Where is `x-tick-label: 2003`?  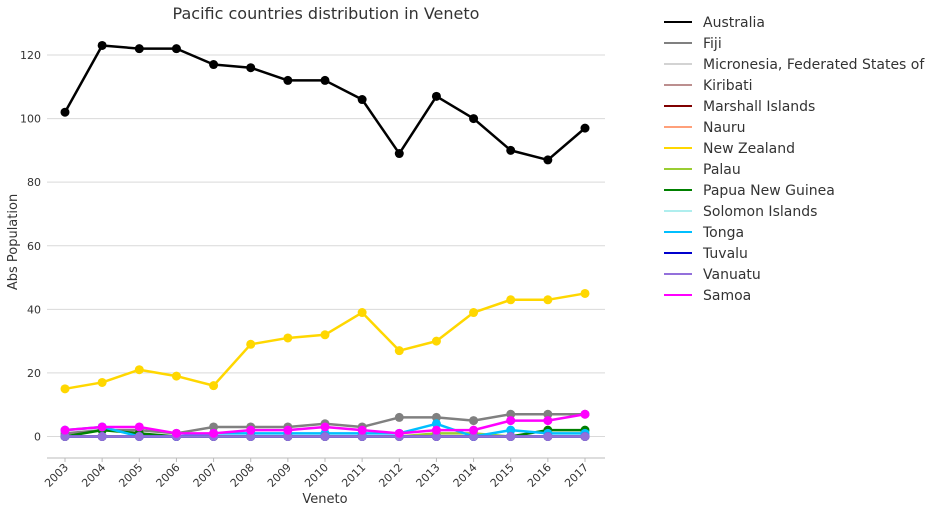
x-tick-label: 2003 is located at coordinates (56, 475).